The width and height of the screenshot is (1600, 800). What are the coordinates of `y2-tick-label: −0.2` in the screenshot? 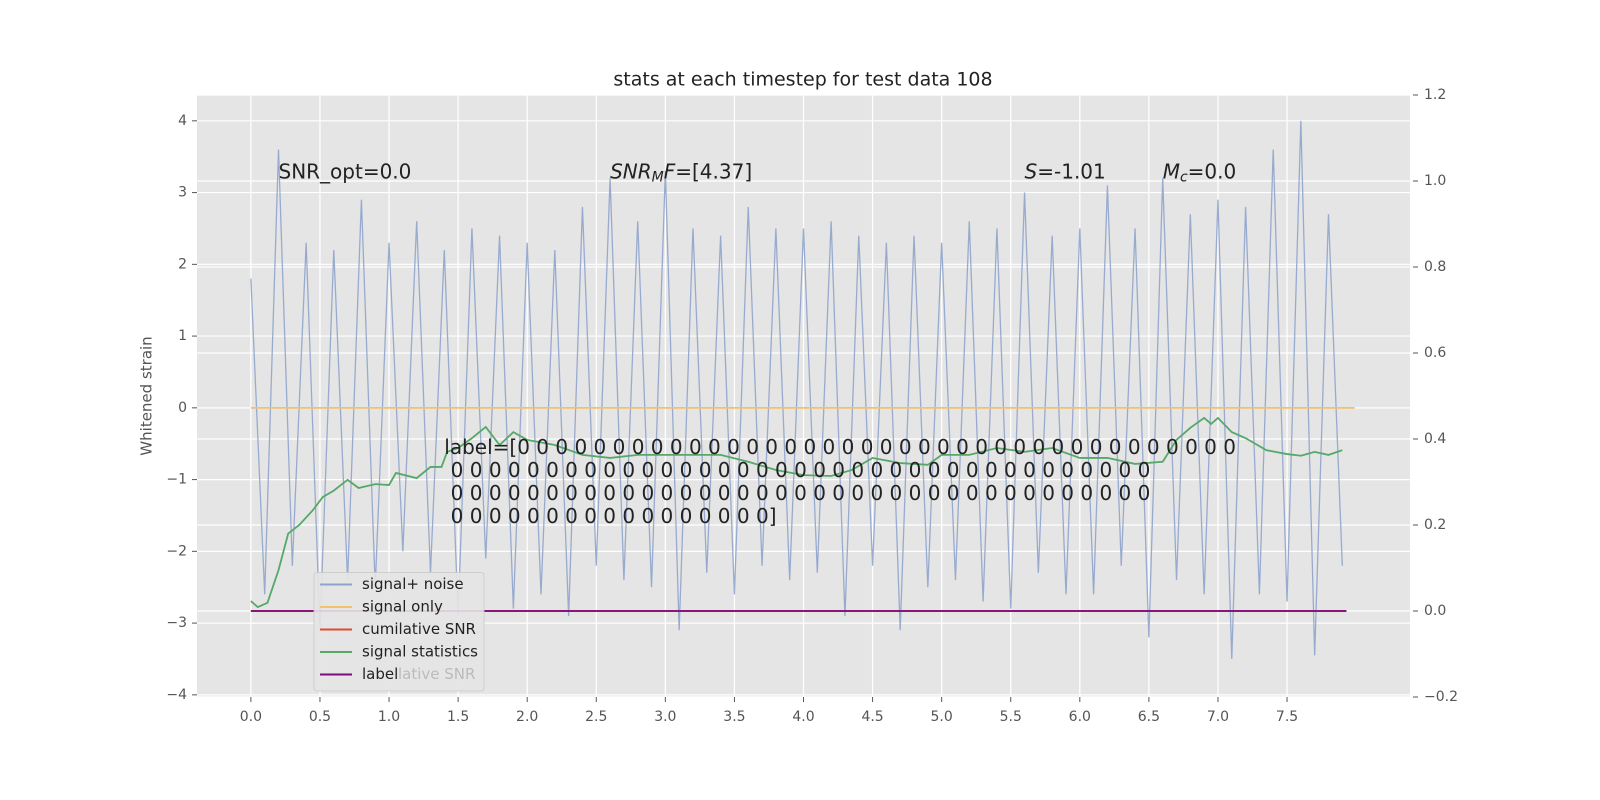 It's located at (1441, 697).